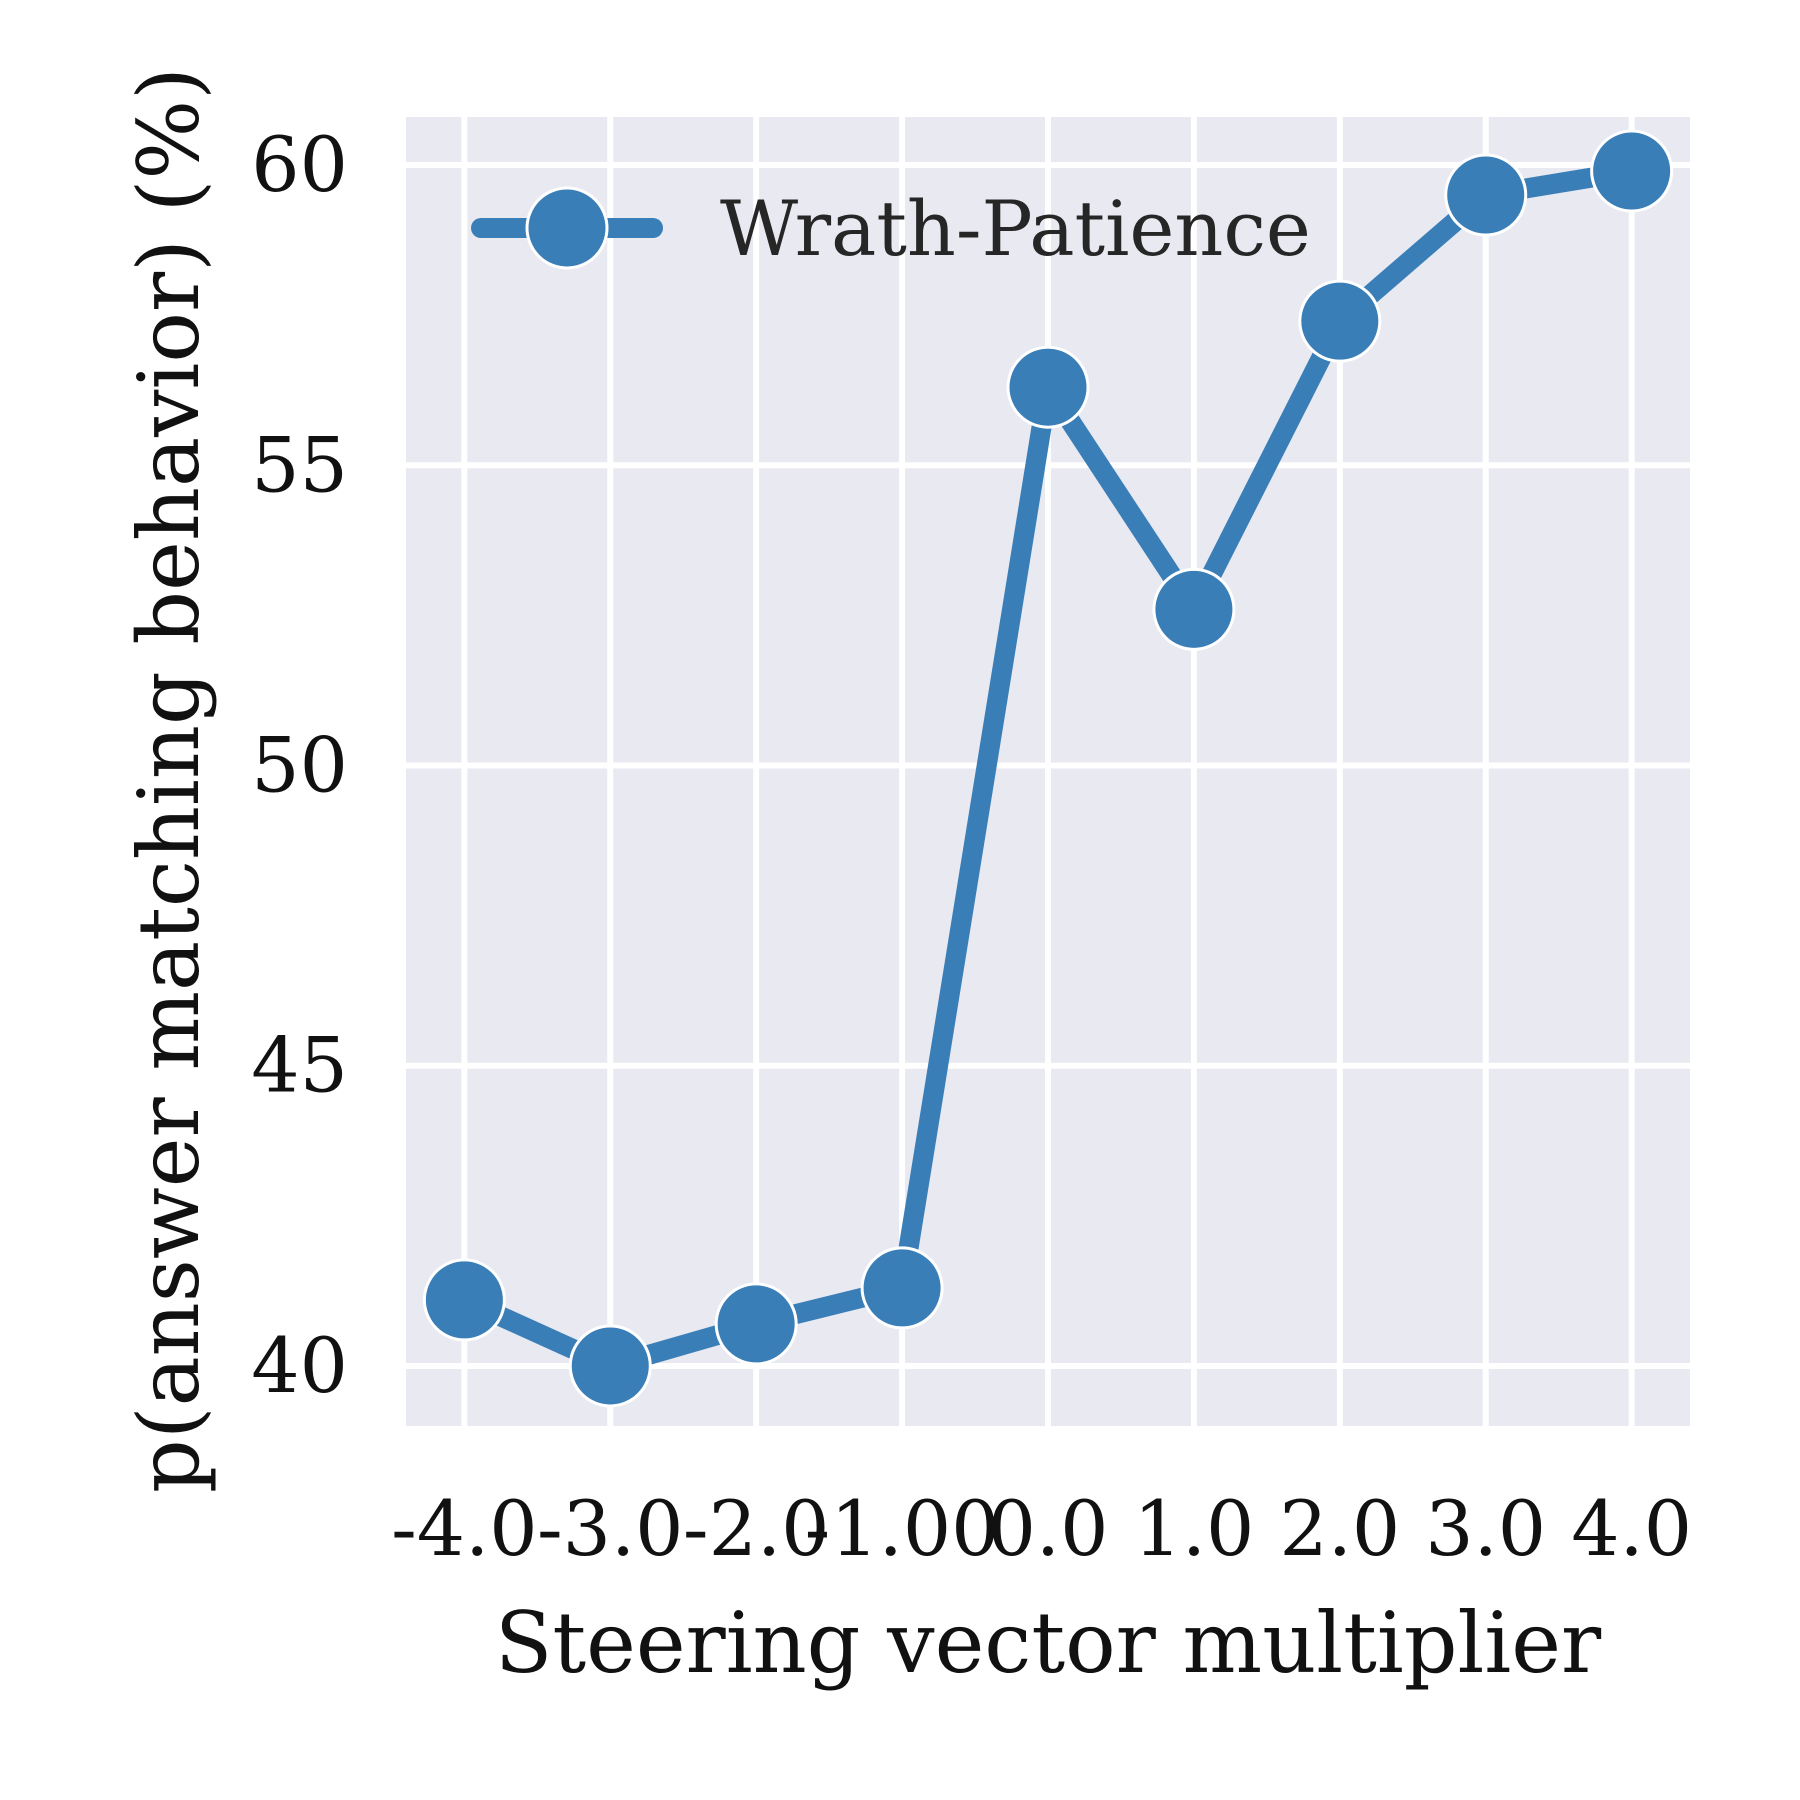  I want to click on x-tick-labels: -4.0 -3.0 -2.0-1.000.0 1.0 2.0 3.0 4.0, so click(1041, 1528).